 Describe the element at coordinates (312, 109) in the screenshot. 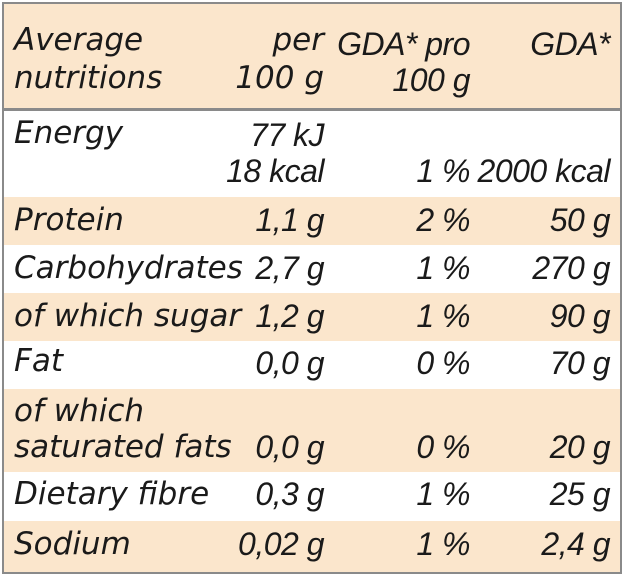

I see `header-separator` at that location.